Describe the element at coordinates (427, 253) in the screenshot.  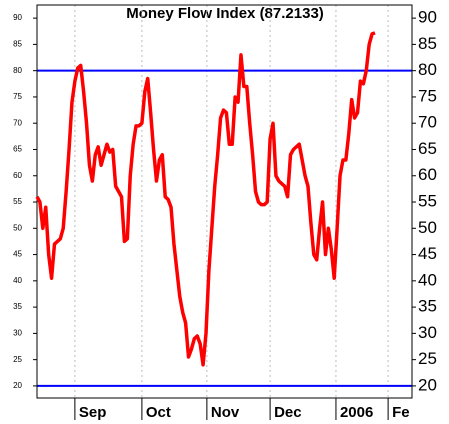
I see `y-tick-label-right: 45` at that location.